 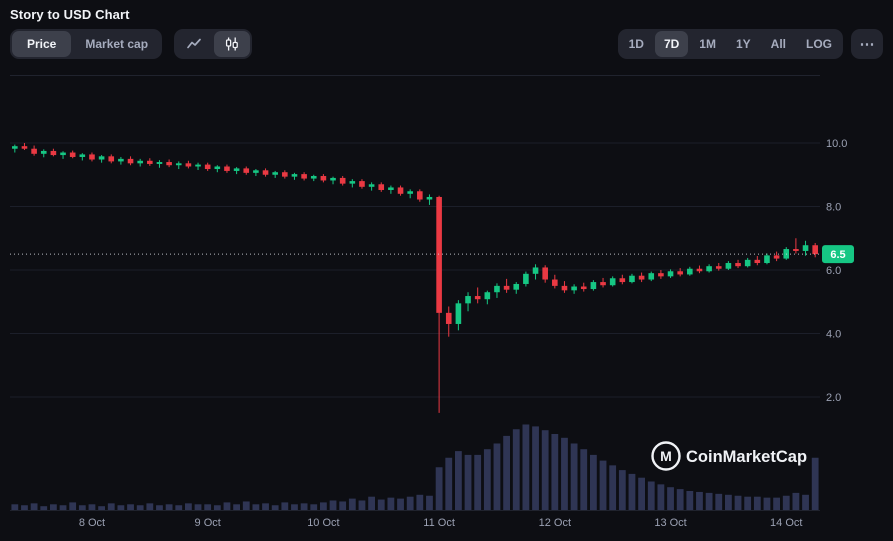 What do you see at coordinates (671, 44) in the screenshot?
I see `range-7d-button: 7D` at bounding box center [671, 44].